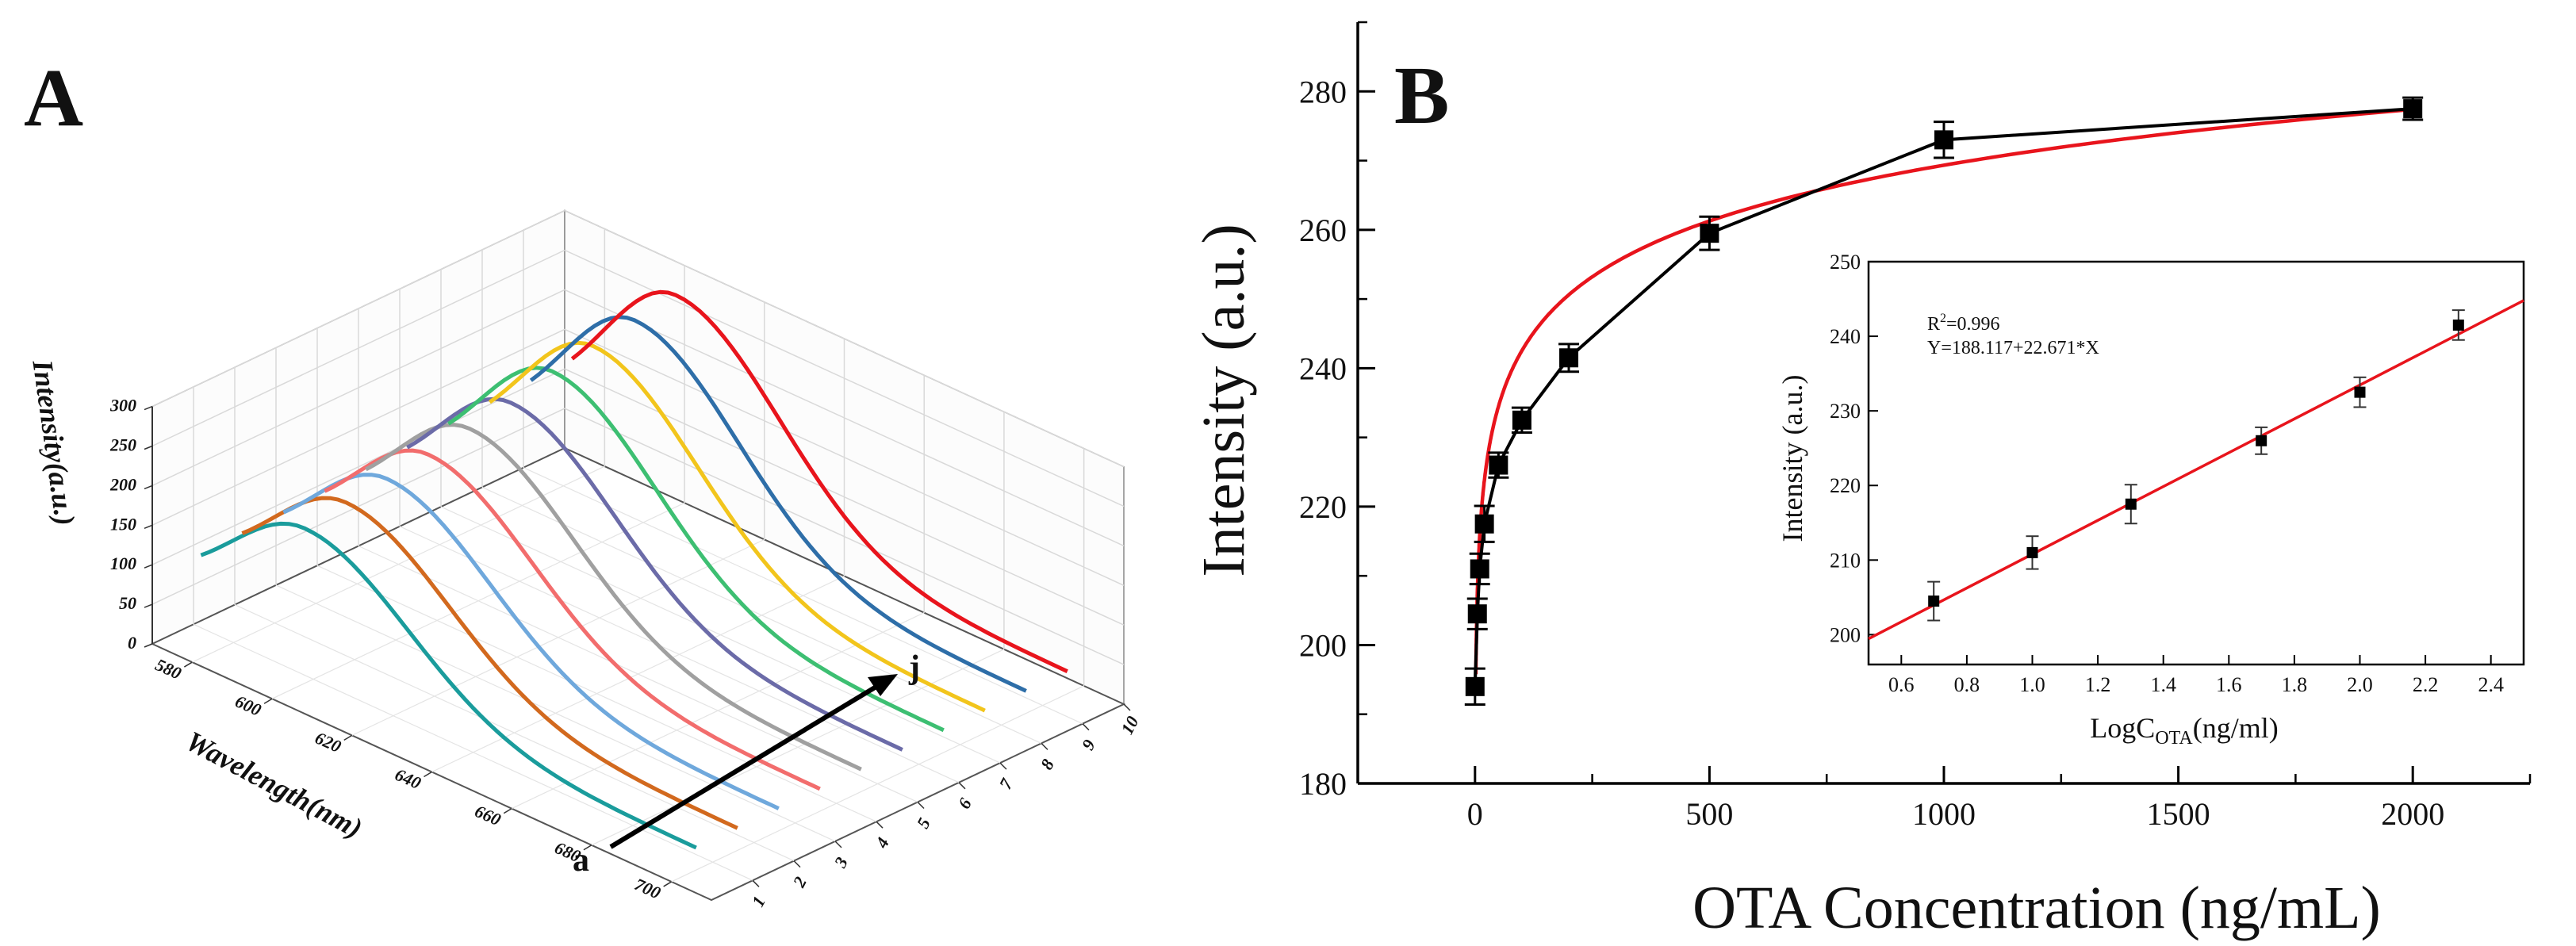  I want to click on inset-r2-annotation: R2=0.996, so click(1964, 323).